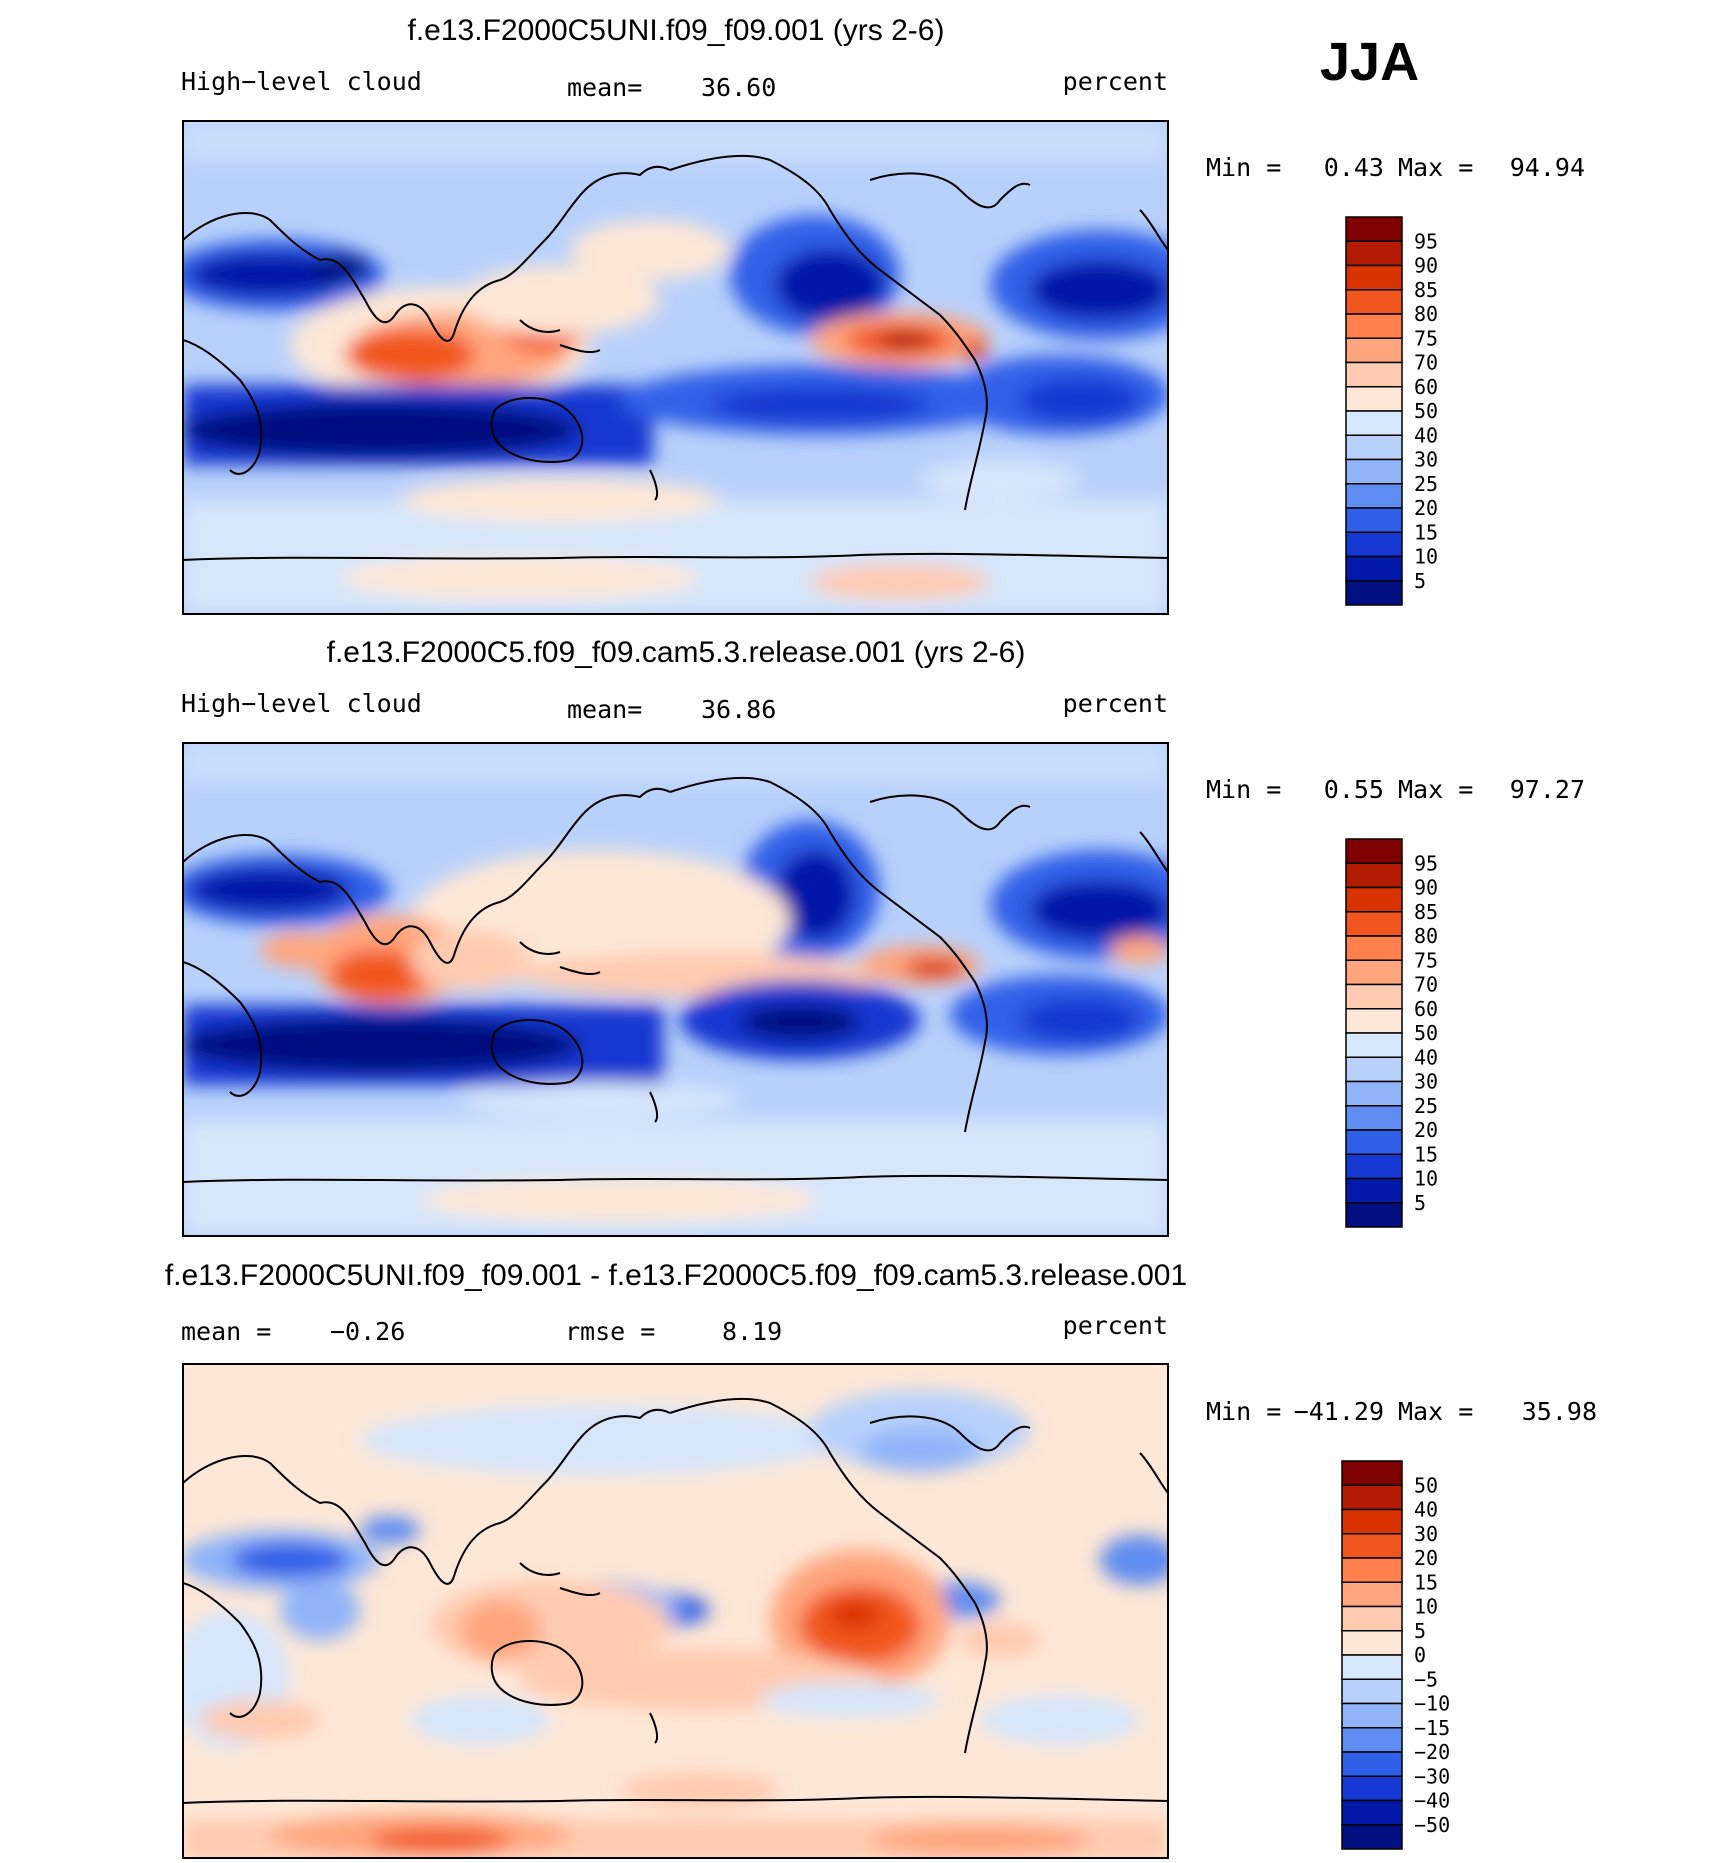 This screenshot has width=1710, height=1863. Describe the element at coordinates (610, 1331) in the screenshot. I see `panel-3-rmse-label: rmse =` at that location.